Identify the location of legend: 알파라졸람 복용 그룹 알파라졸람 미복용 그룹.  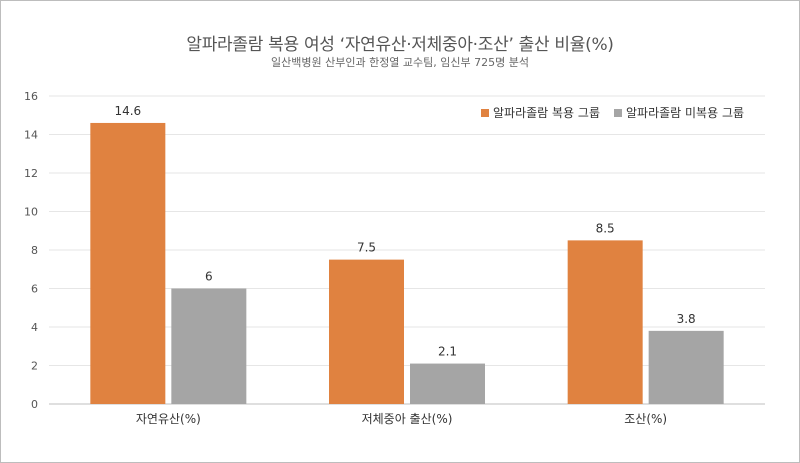
(619, 112).